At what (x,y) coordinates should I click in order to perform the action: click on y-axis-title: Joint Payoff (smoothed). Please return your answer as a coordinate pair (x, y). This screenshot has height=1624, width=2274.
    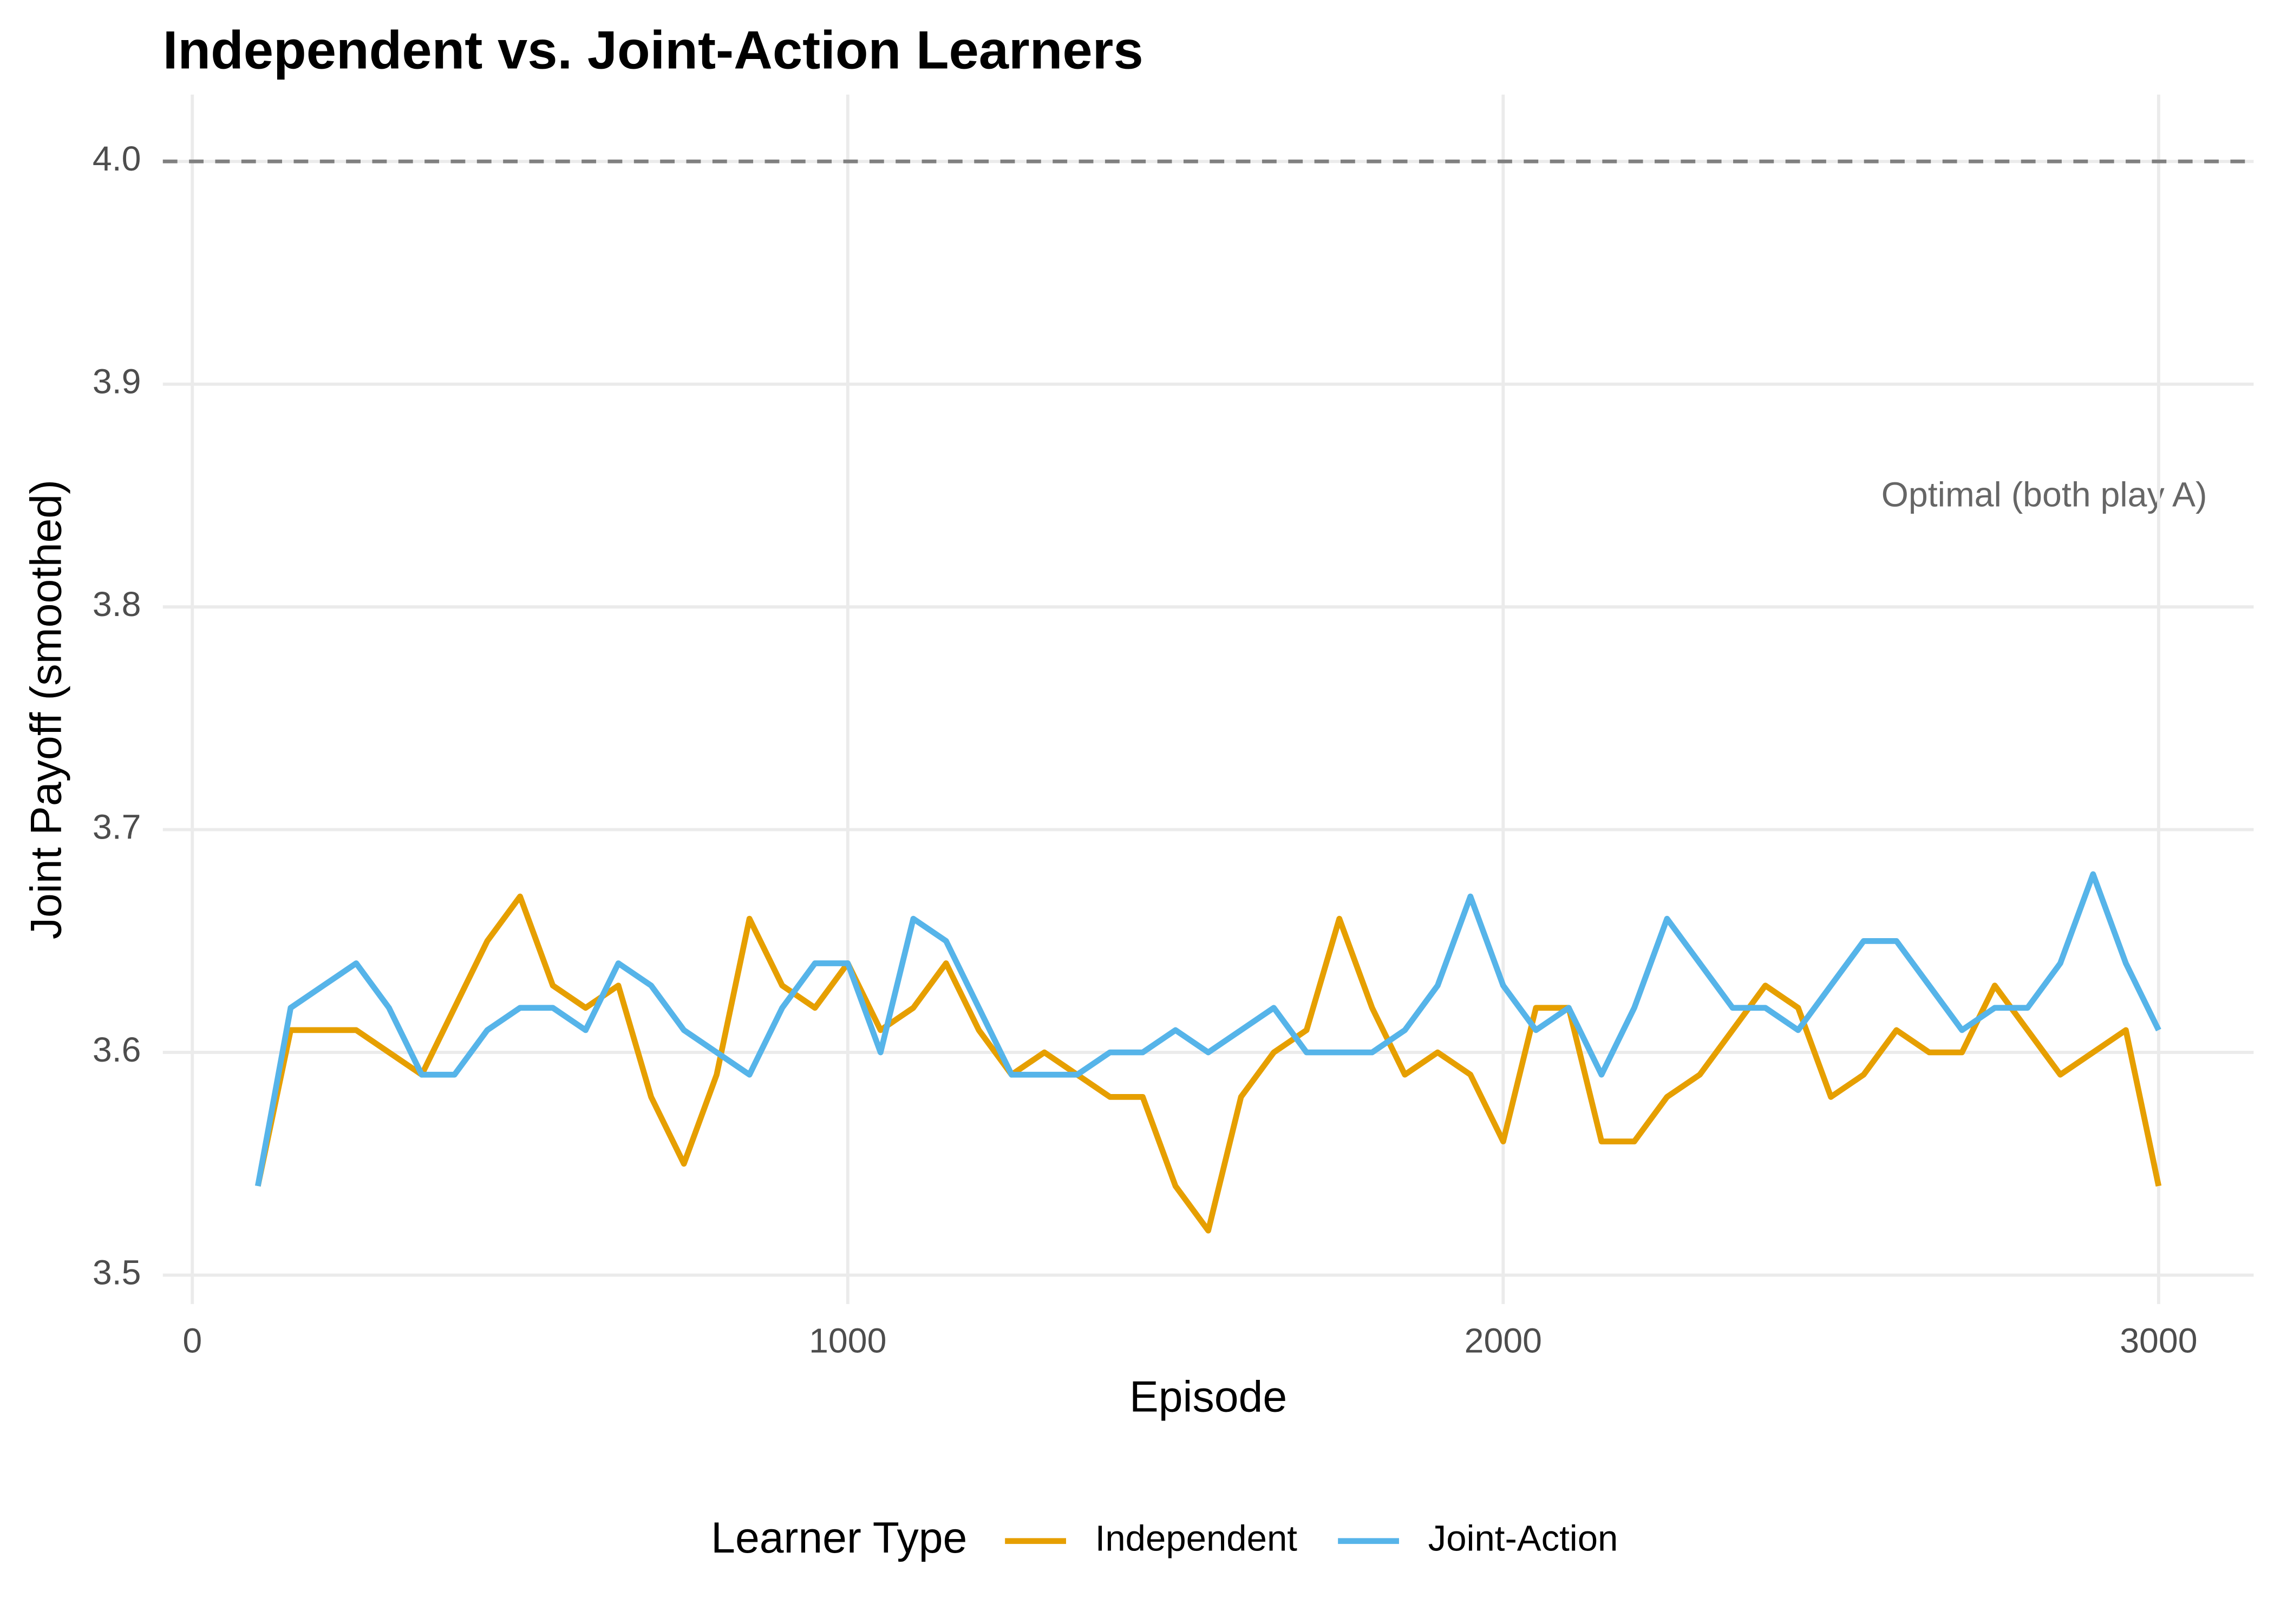
    Looking at the image, I should click on (47, 709).